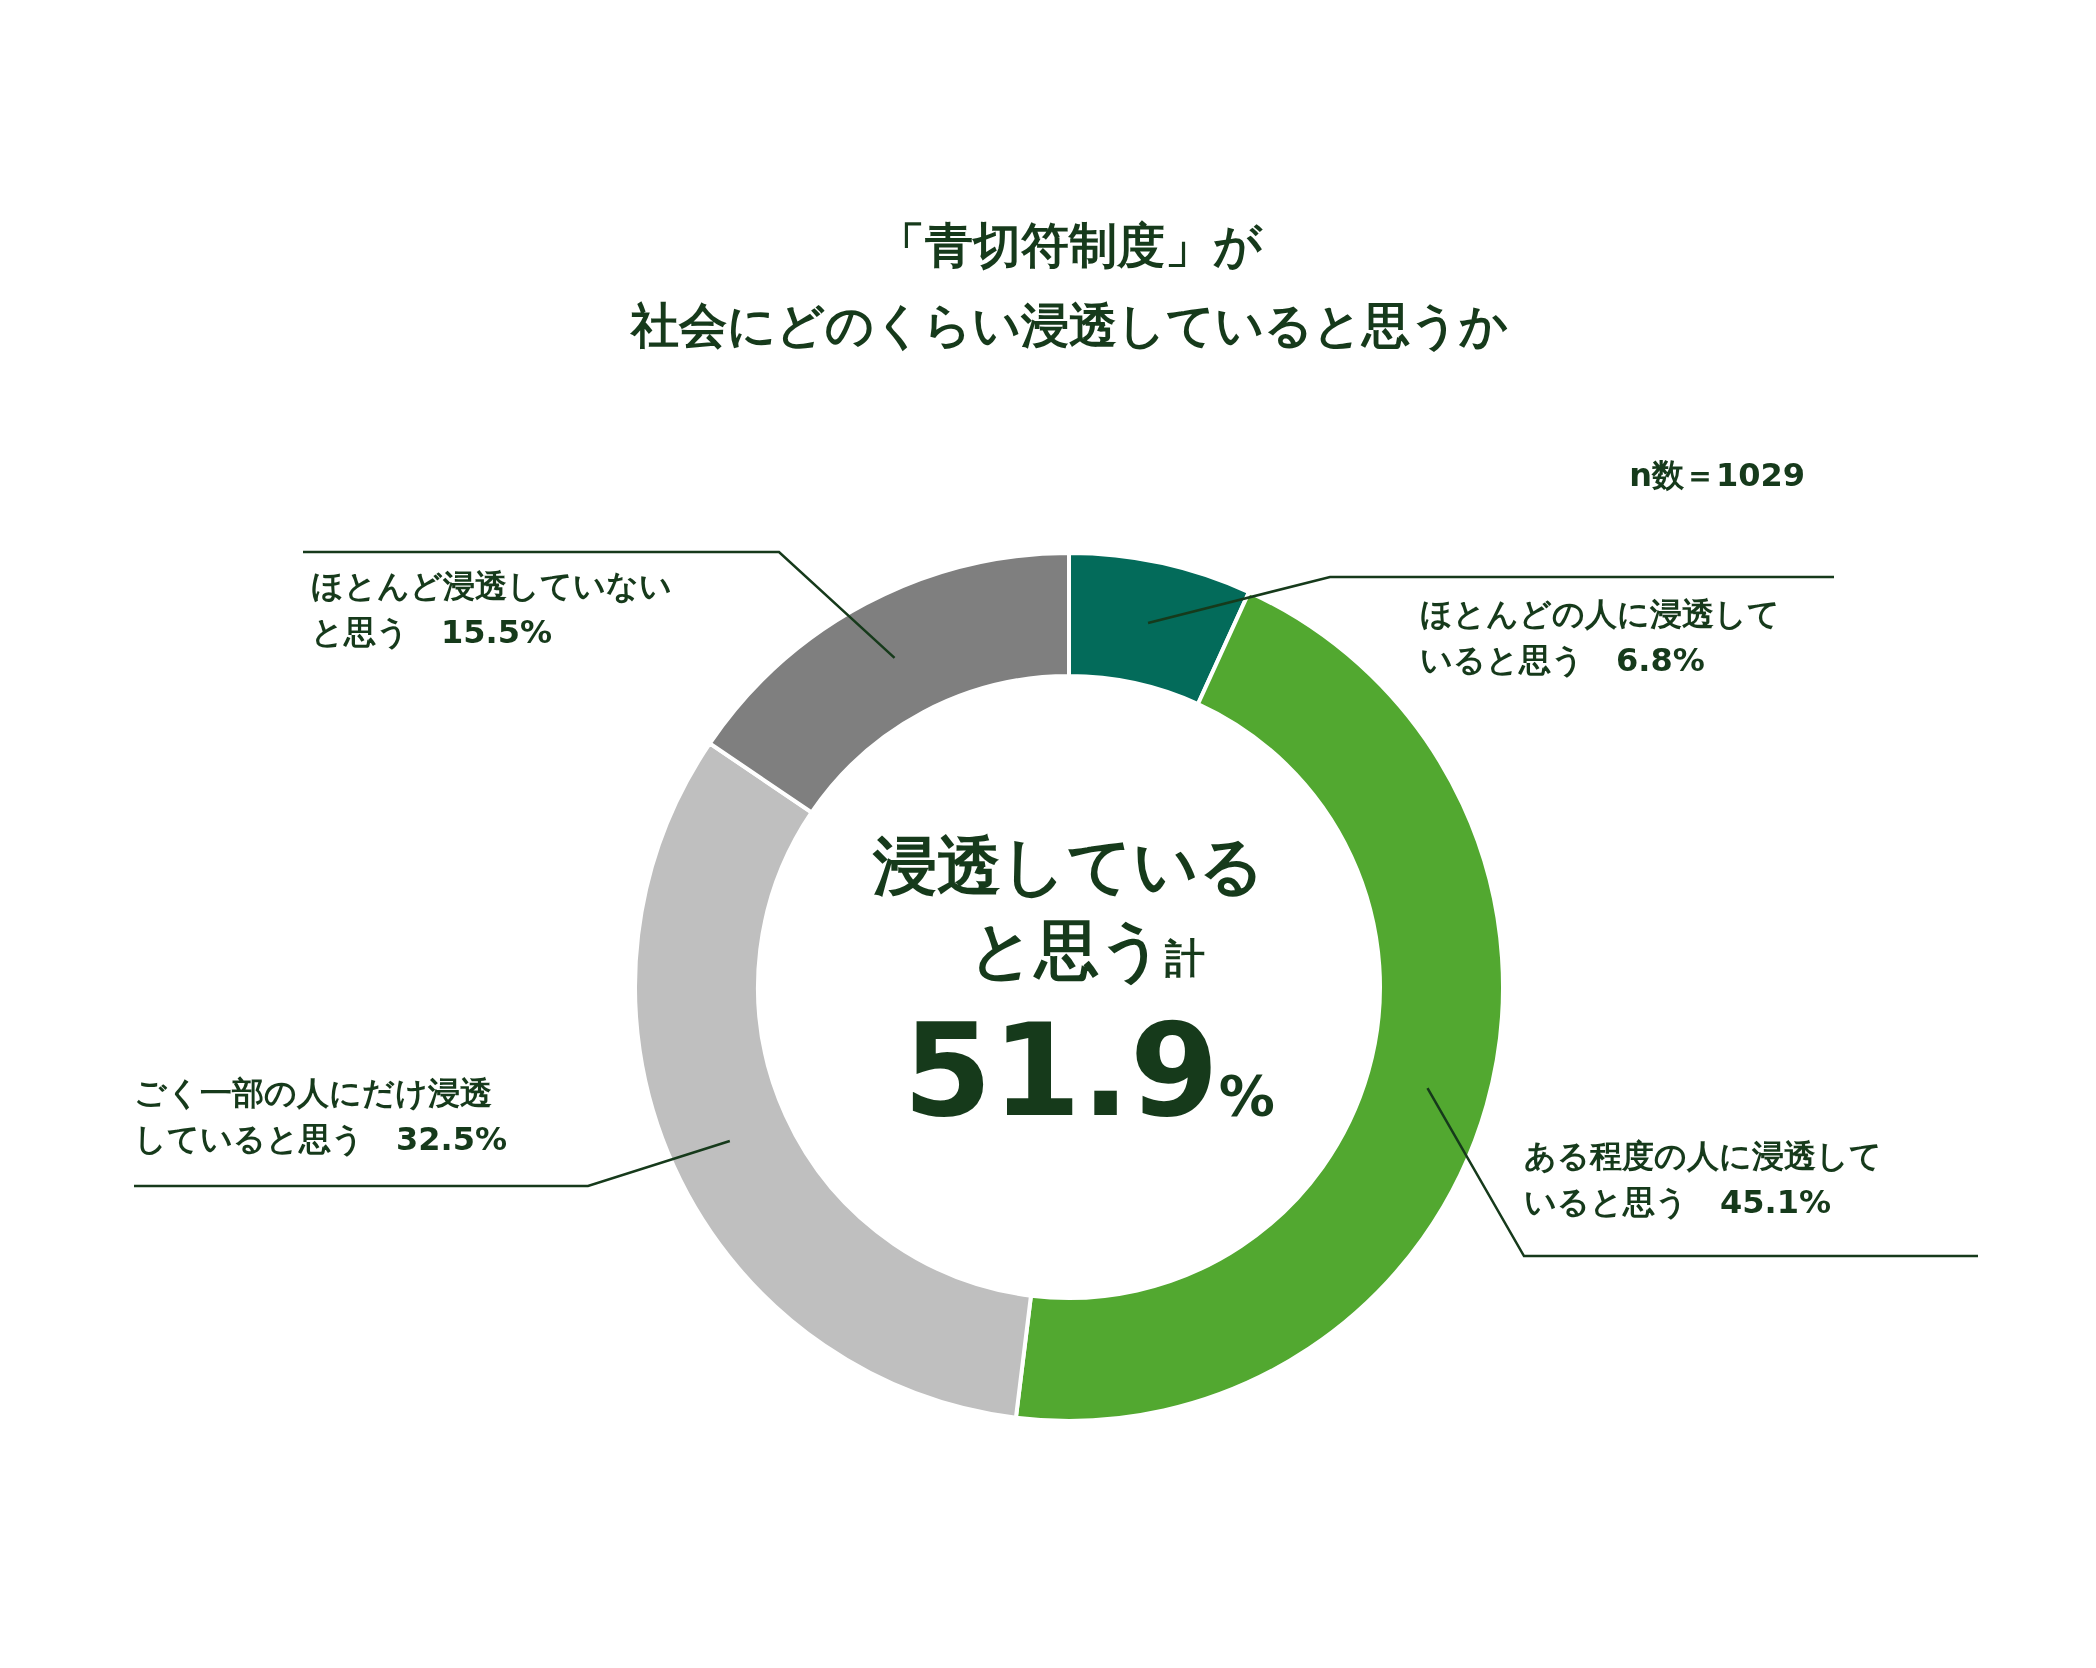  I want to click on text: n数＝1029, so click(1717, 475).